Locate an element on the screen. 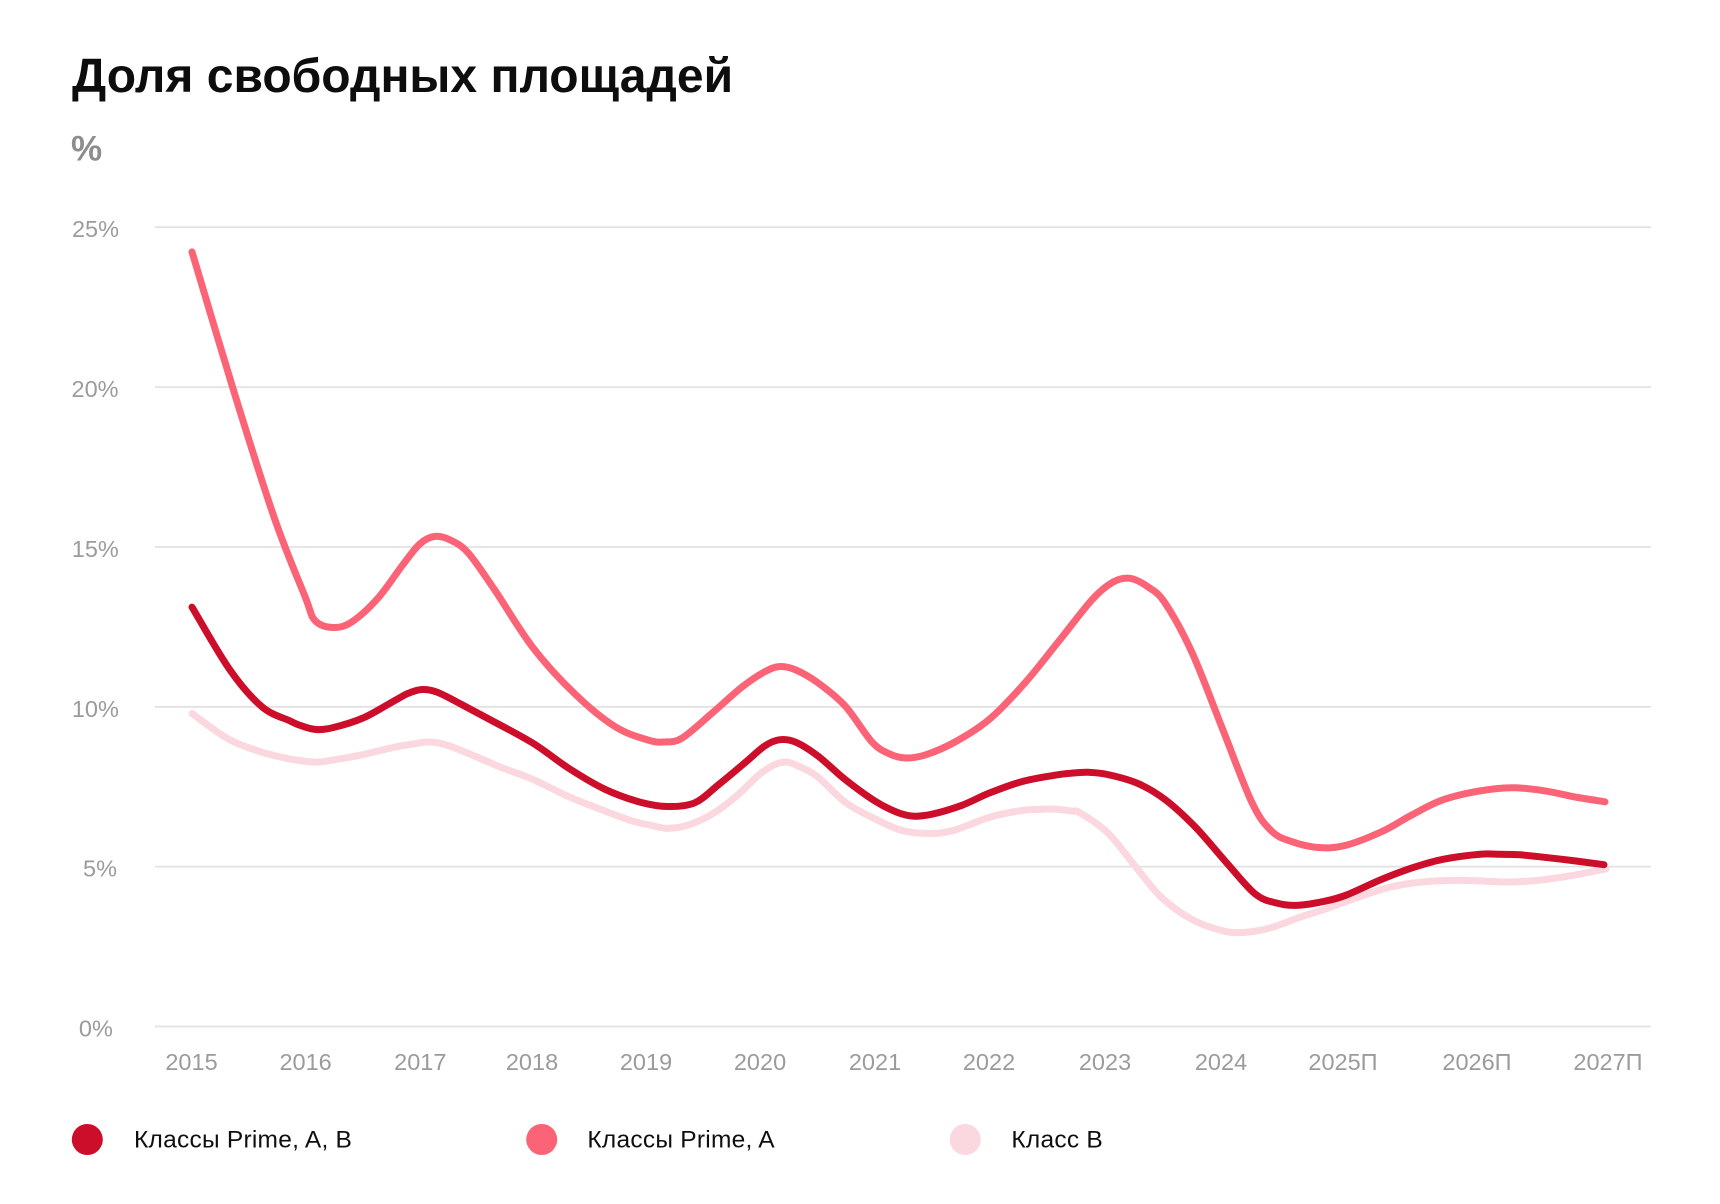 The image size is (1720, 1204). svg-text: 2026П is located at coordinates (1476, 1062).